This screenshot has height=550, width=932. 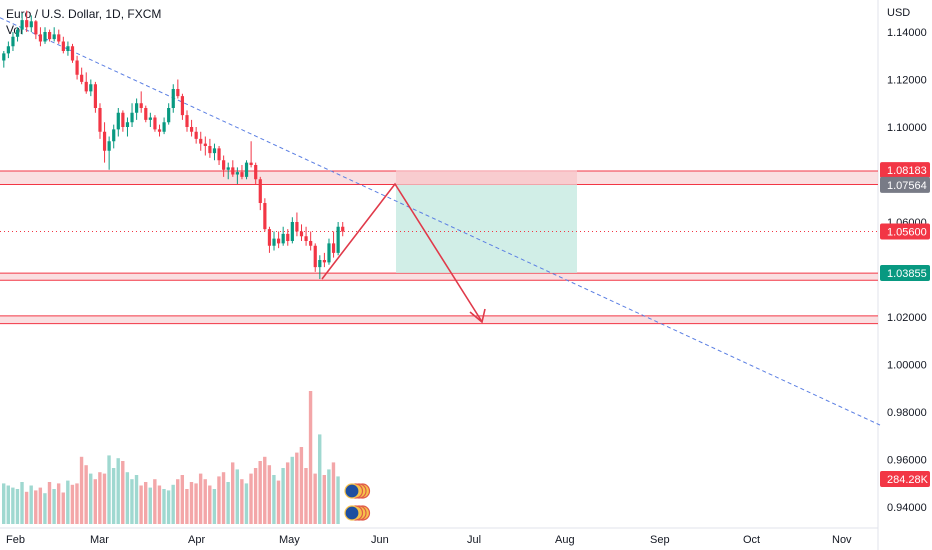 I want to click on price-tag-label: 1.03855, so click(x=907, y=274).